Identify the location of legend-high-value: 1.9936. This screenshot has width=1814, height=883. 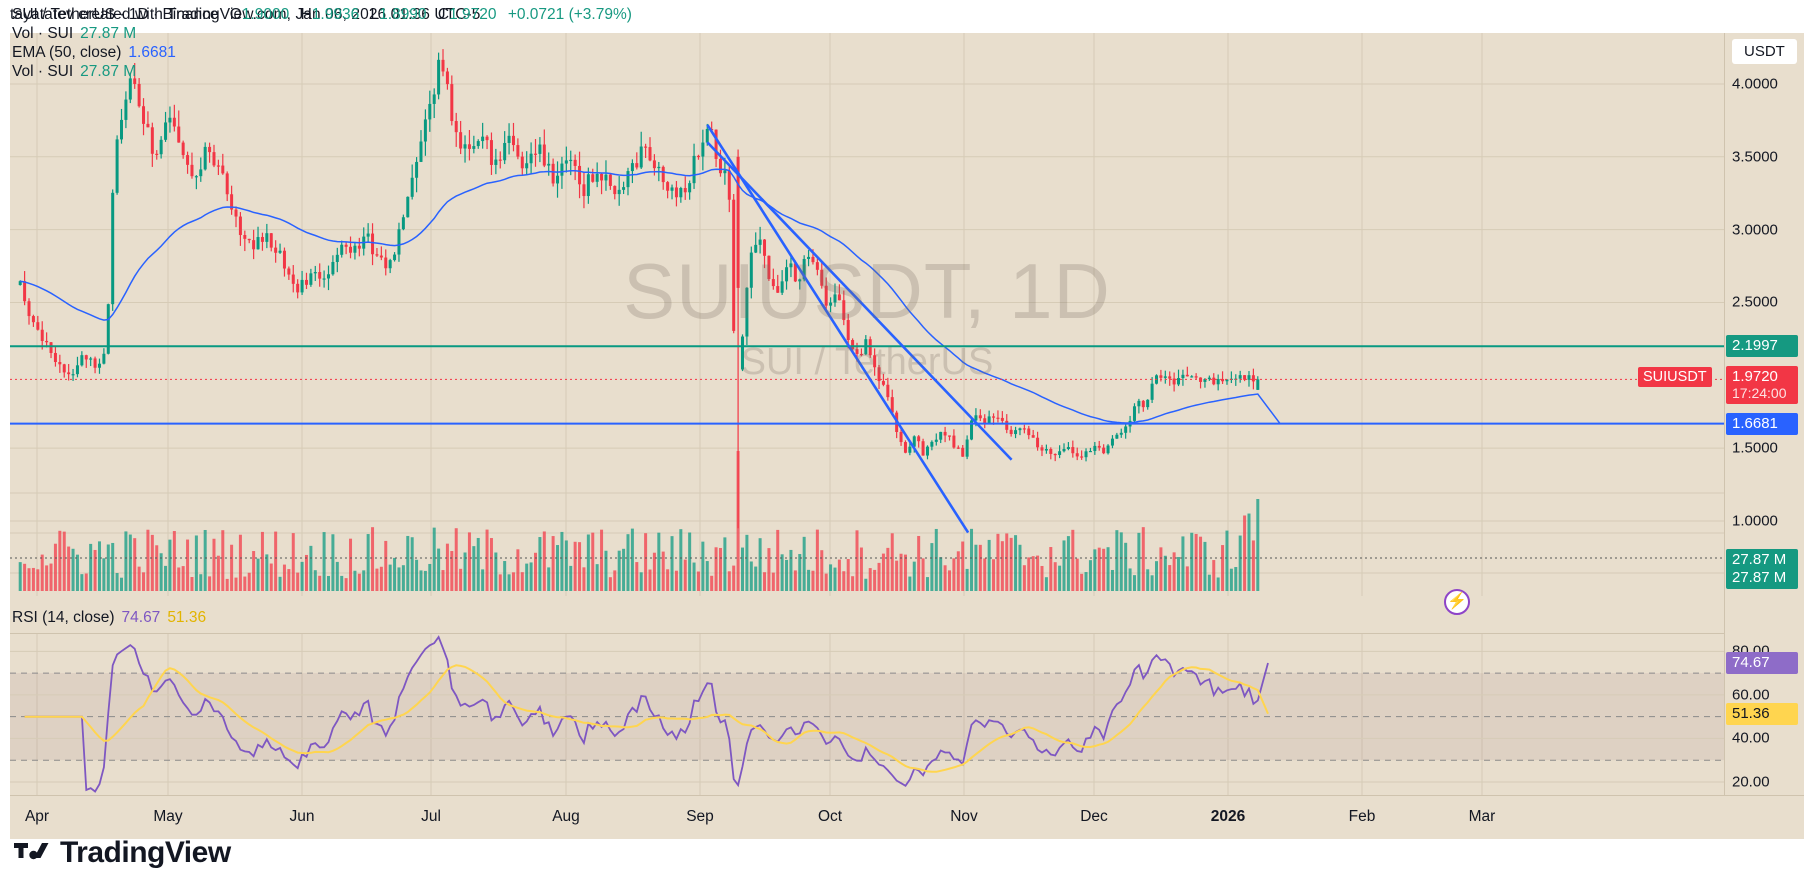
(335, 14).